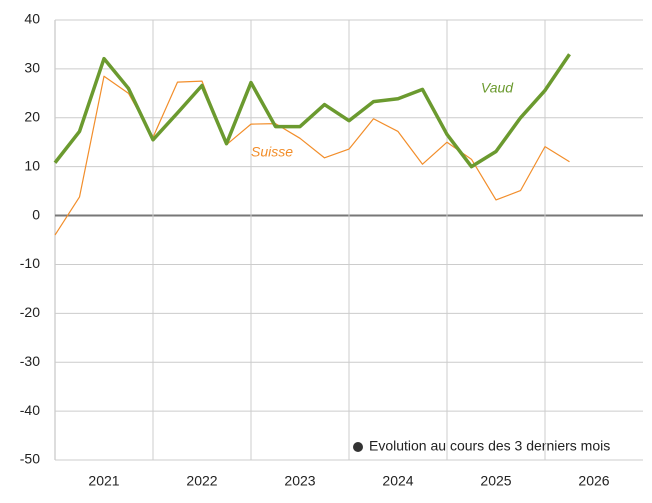  I want to click on x-tick-label: 2022, so click(201, 481).